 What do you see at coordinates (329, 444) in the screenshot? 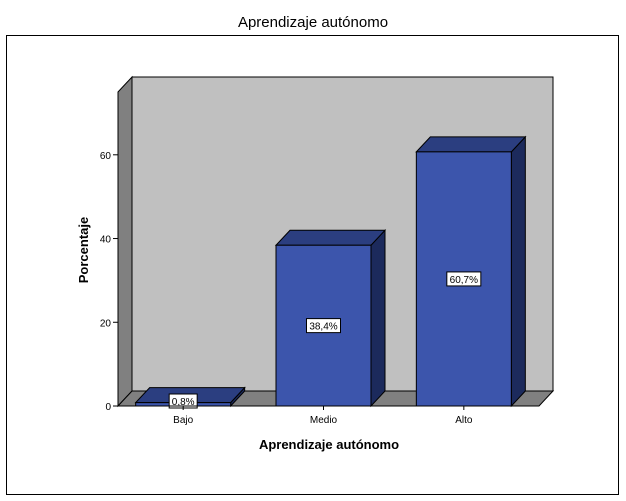
I see `x-axis-label: Aprendizaje autónomo` at bounding box center [329, 444].